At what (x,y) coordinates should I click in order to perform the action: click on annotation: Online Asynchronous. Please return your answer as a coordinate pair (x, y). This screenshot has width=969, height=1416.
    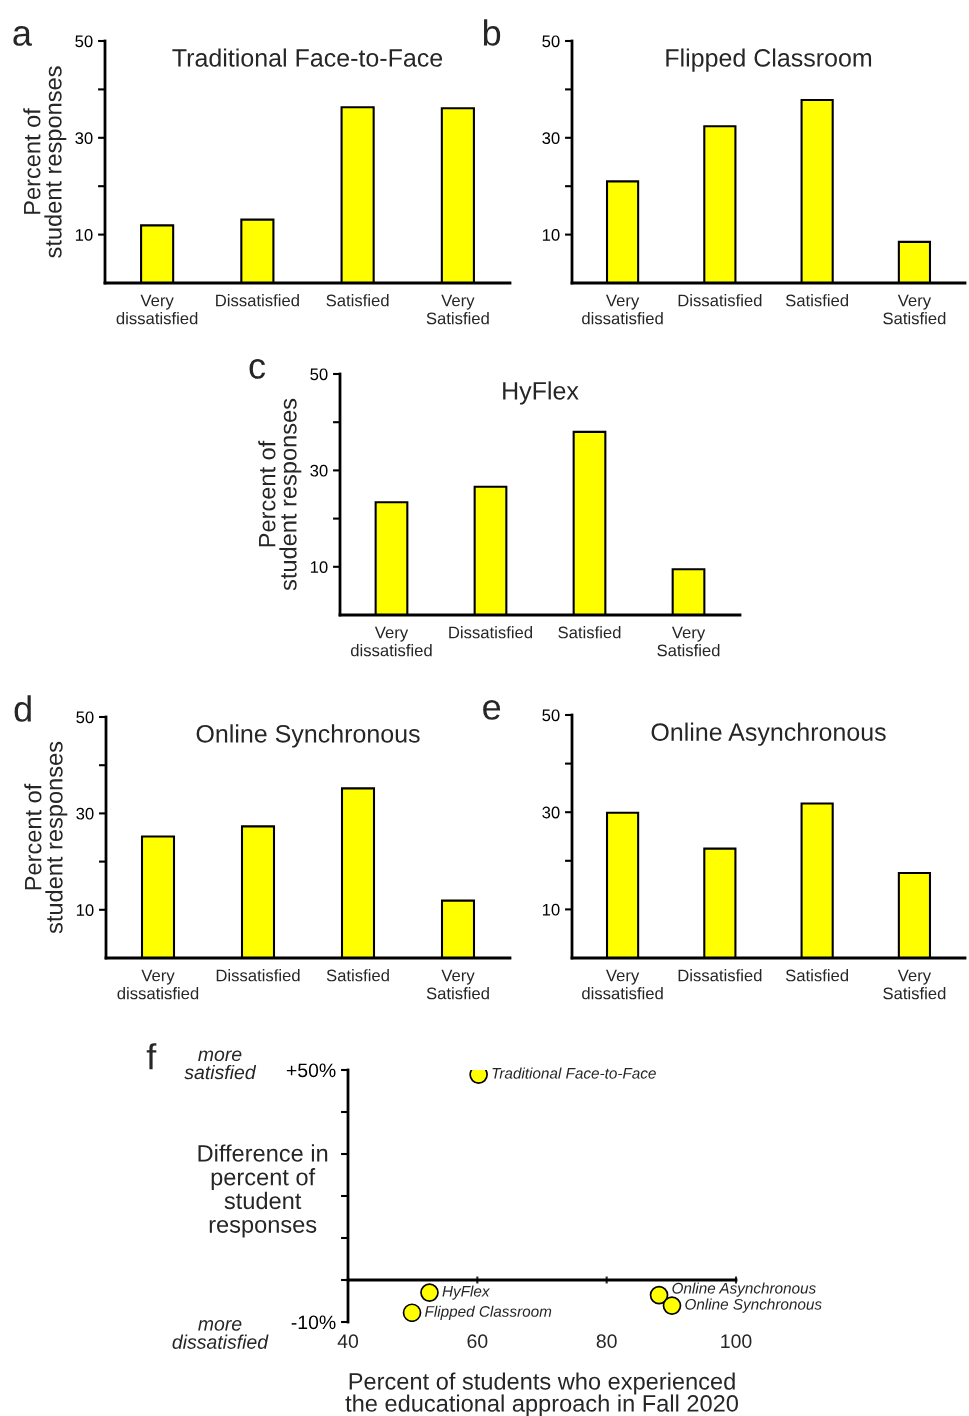
    Looking at the image, I should click on (744, 1289).